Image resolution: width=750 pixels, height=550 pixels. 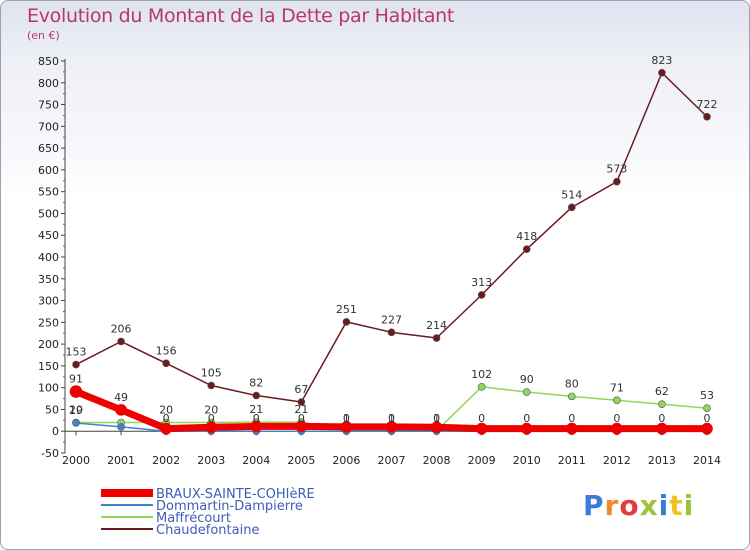 I want to click on data-label: 102, so click(x=481, y=374).